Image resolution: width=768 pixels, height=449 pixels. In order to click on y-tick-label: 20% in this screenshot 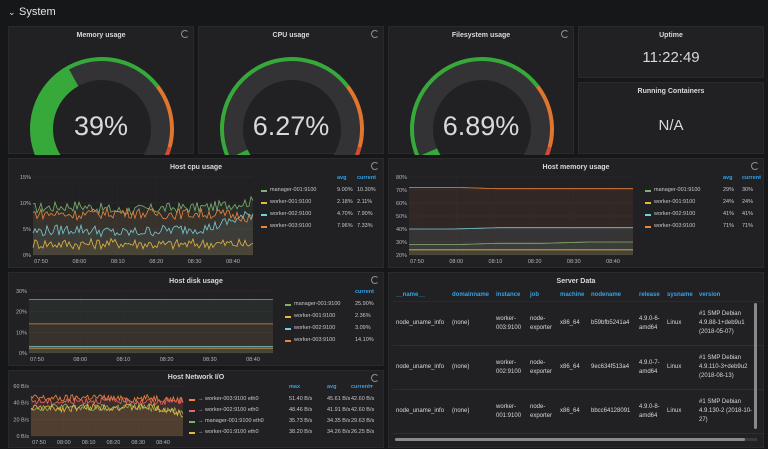, I will do `click(21, 313)`.